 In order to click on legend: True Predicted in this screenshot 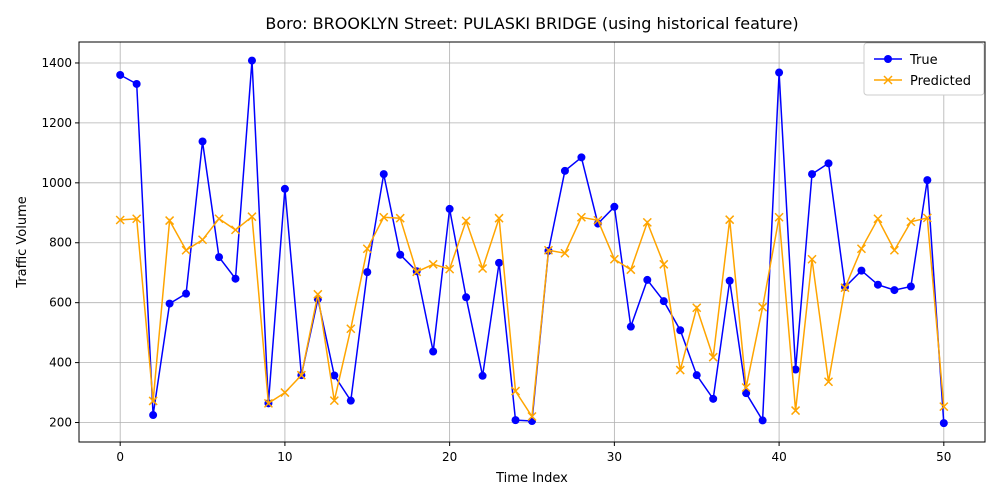, I will do `click(924, 69)`.